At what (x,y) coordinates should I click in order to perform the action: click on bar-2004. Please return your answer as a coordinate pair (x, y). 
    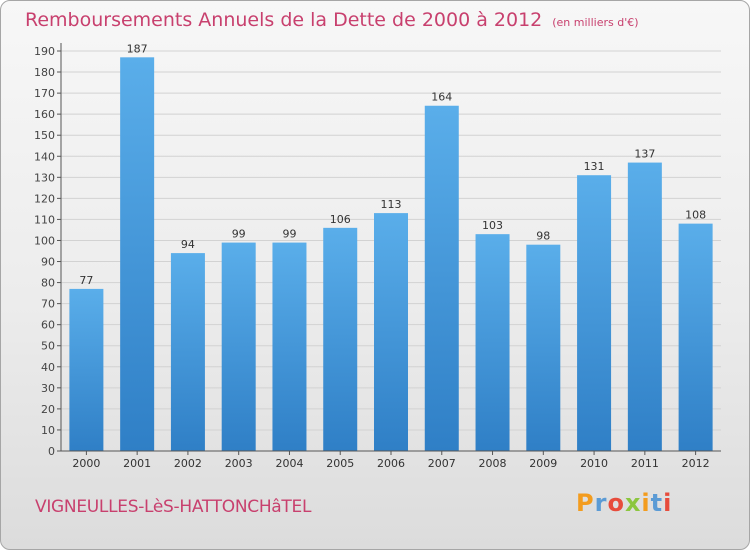
    Looking at the image, I should click on (289, 346).